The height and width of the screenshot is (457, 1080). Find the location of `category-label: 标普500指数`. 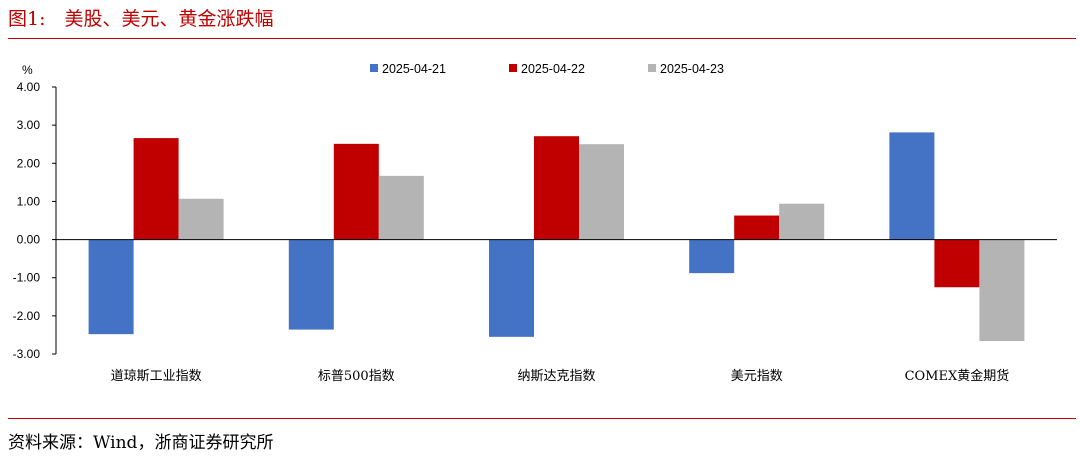

category-label: 标普500指数 is located at coordinates (356, 376).